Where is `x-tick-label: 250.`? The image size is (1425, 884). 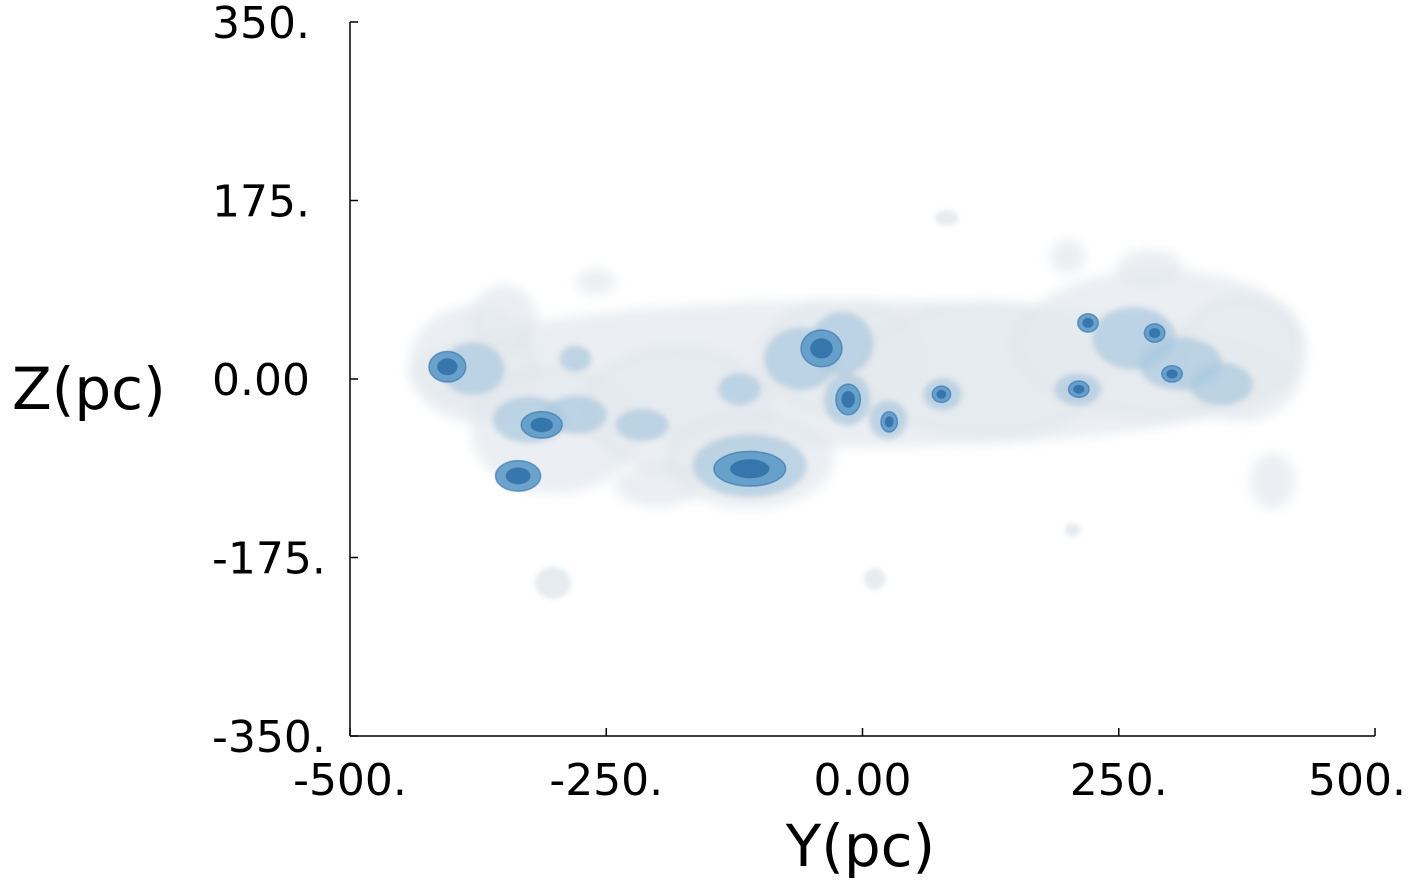 x-tick-label: 250. is located at coordinates (1119, 780).